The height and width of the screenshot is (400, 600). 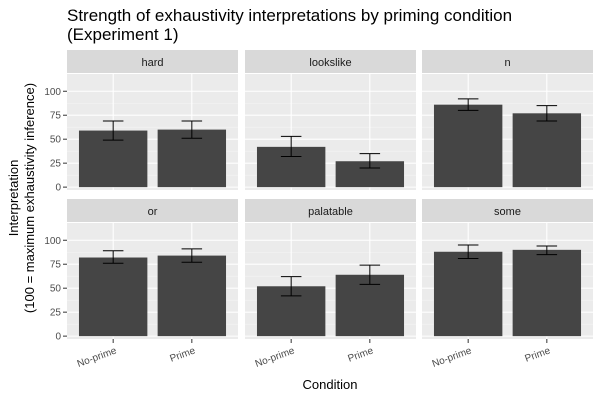 I want to click on facet-label: some, so click(x=507, y=212).